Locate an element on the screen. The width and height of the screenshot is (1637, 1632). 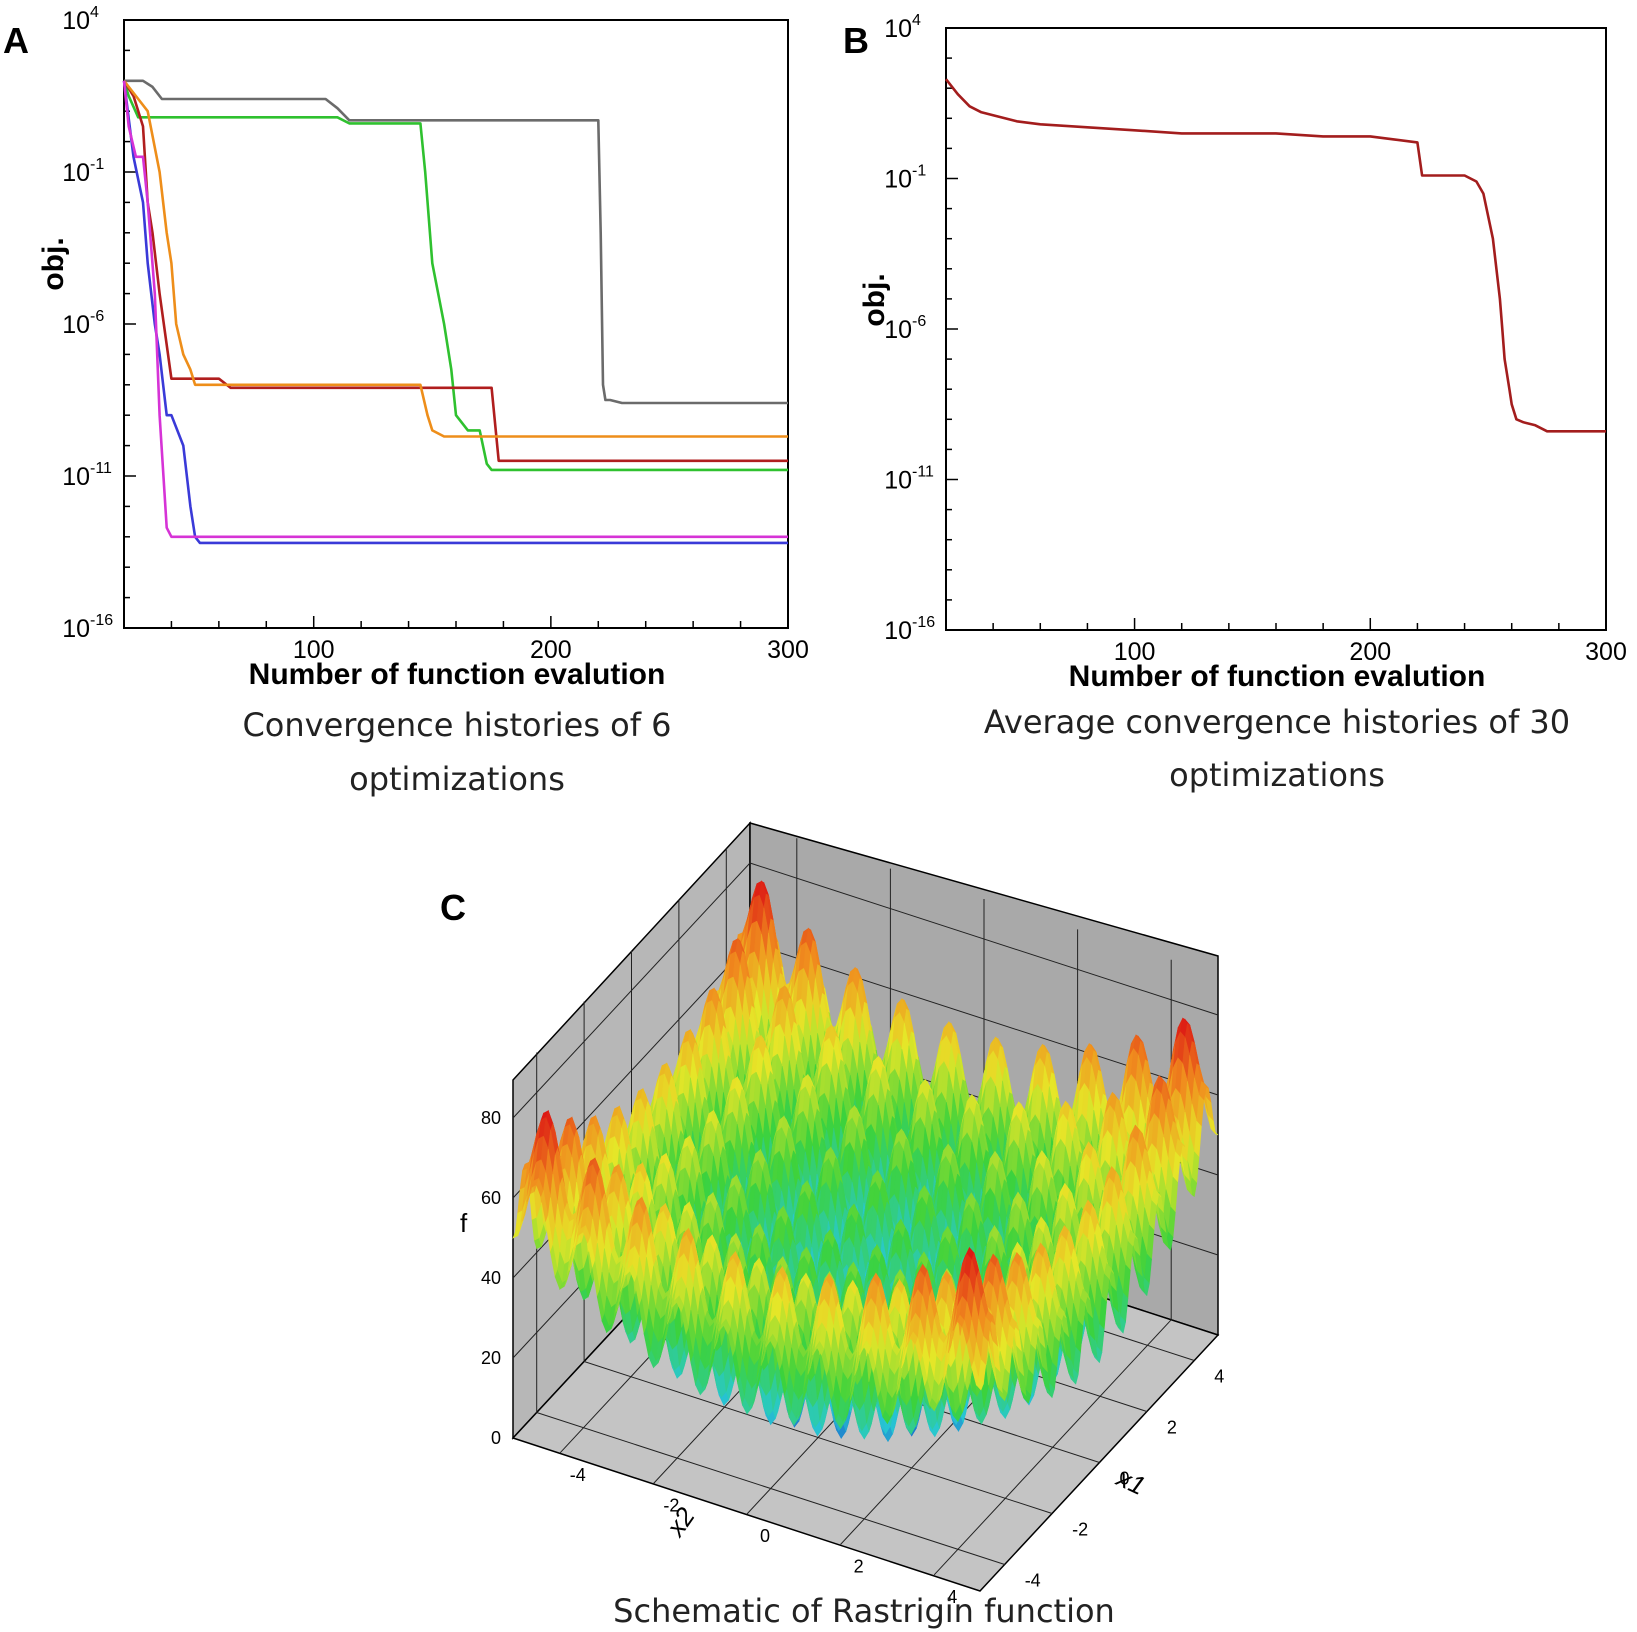
panel-a-ylabel: obj. is located at coordinates (53, 263).